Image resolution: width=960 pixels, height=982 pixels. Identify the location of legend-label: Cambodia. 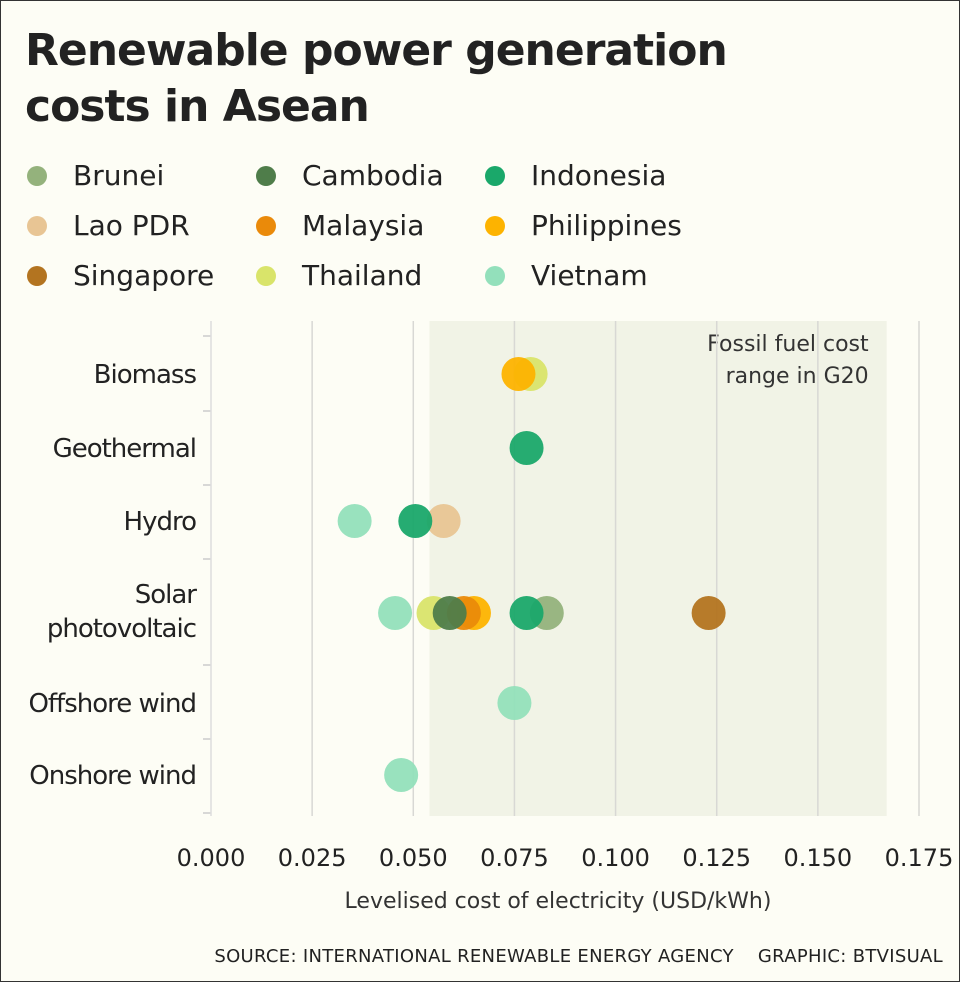
(373, 175).